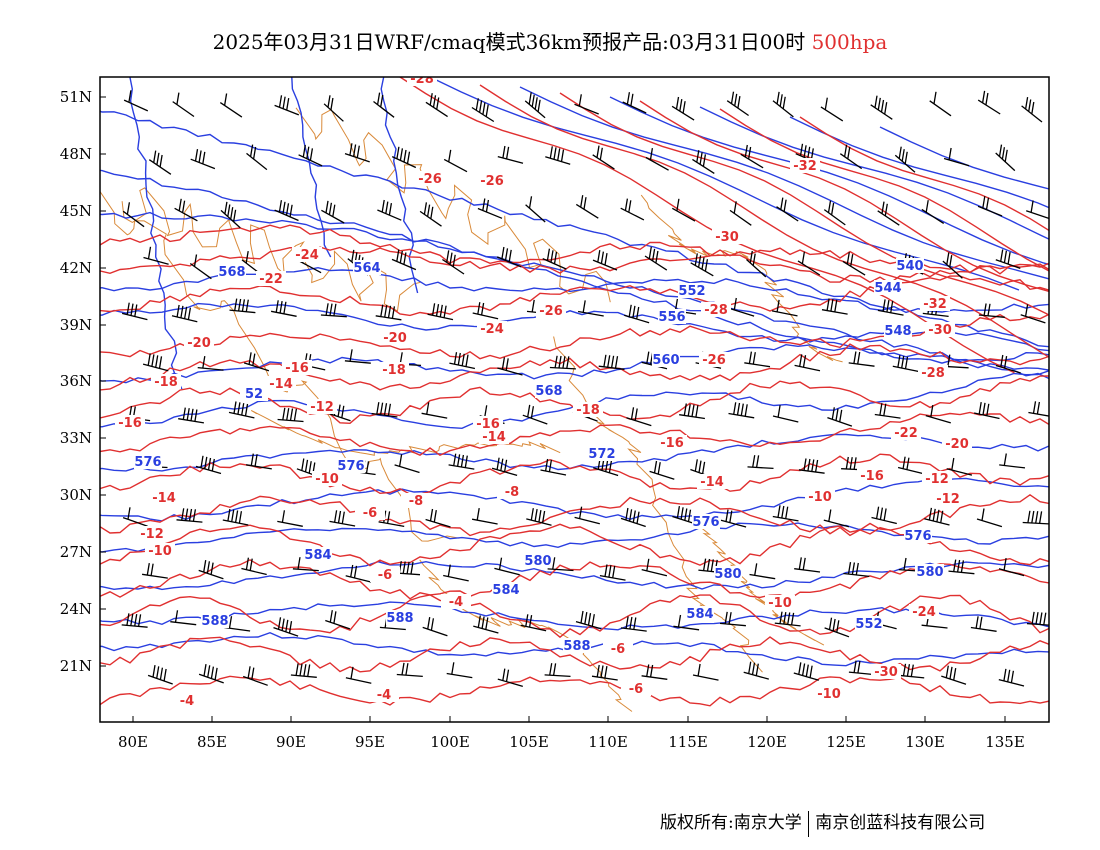 The height and width of the screenshot is (850, 1100). What do you see at coordinates (76, 495) in the screenshot?
I see `lat-tick-label: 30N` at bounding box center [76, 495].